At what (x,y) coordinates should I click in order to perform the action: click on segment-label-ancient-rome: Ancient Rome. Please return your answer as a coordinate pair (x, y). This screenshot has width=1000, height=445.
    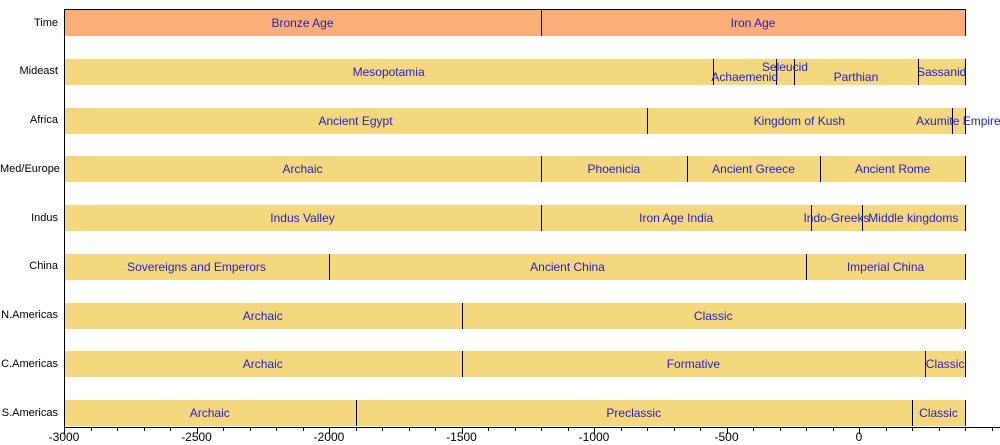
    Looking at the image, I should click on (892, 169).